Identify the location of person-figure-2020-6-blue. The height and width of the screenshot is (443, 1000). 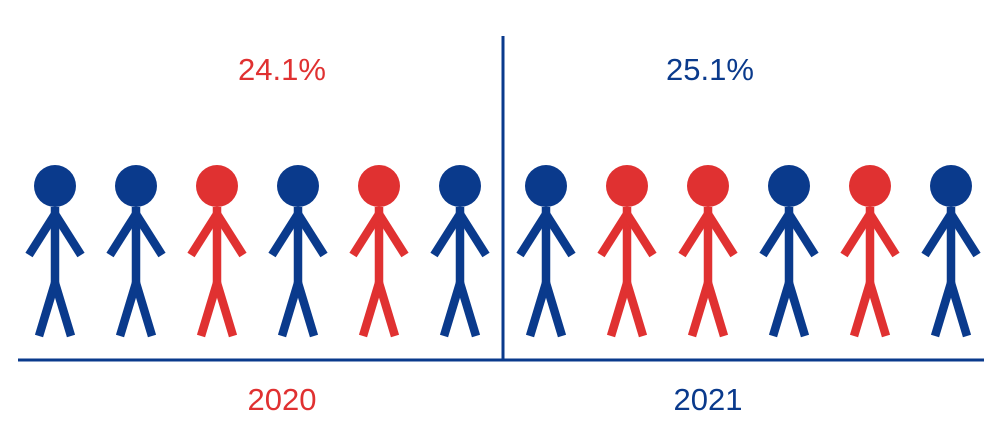
(460, 251).